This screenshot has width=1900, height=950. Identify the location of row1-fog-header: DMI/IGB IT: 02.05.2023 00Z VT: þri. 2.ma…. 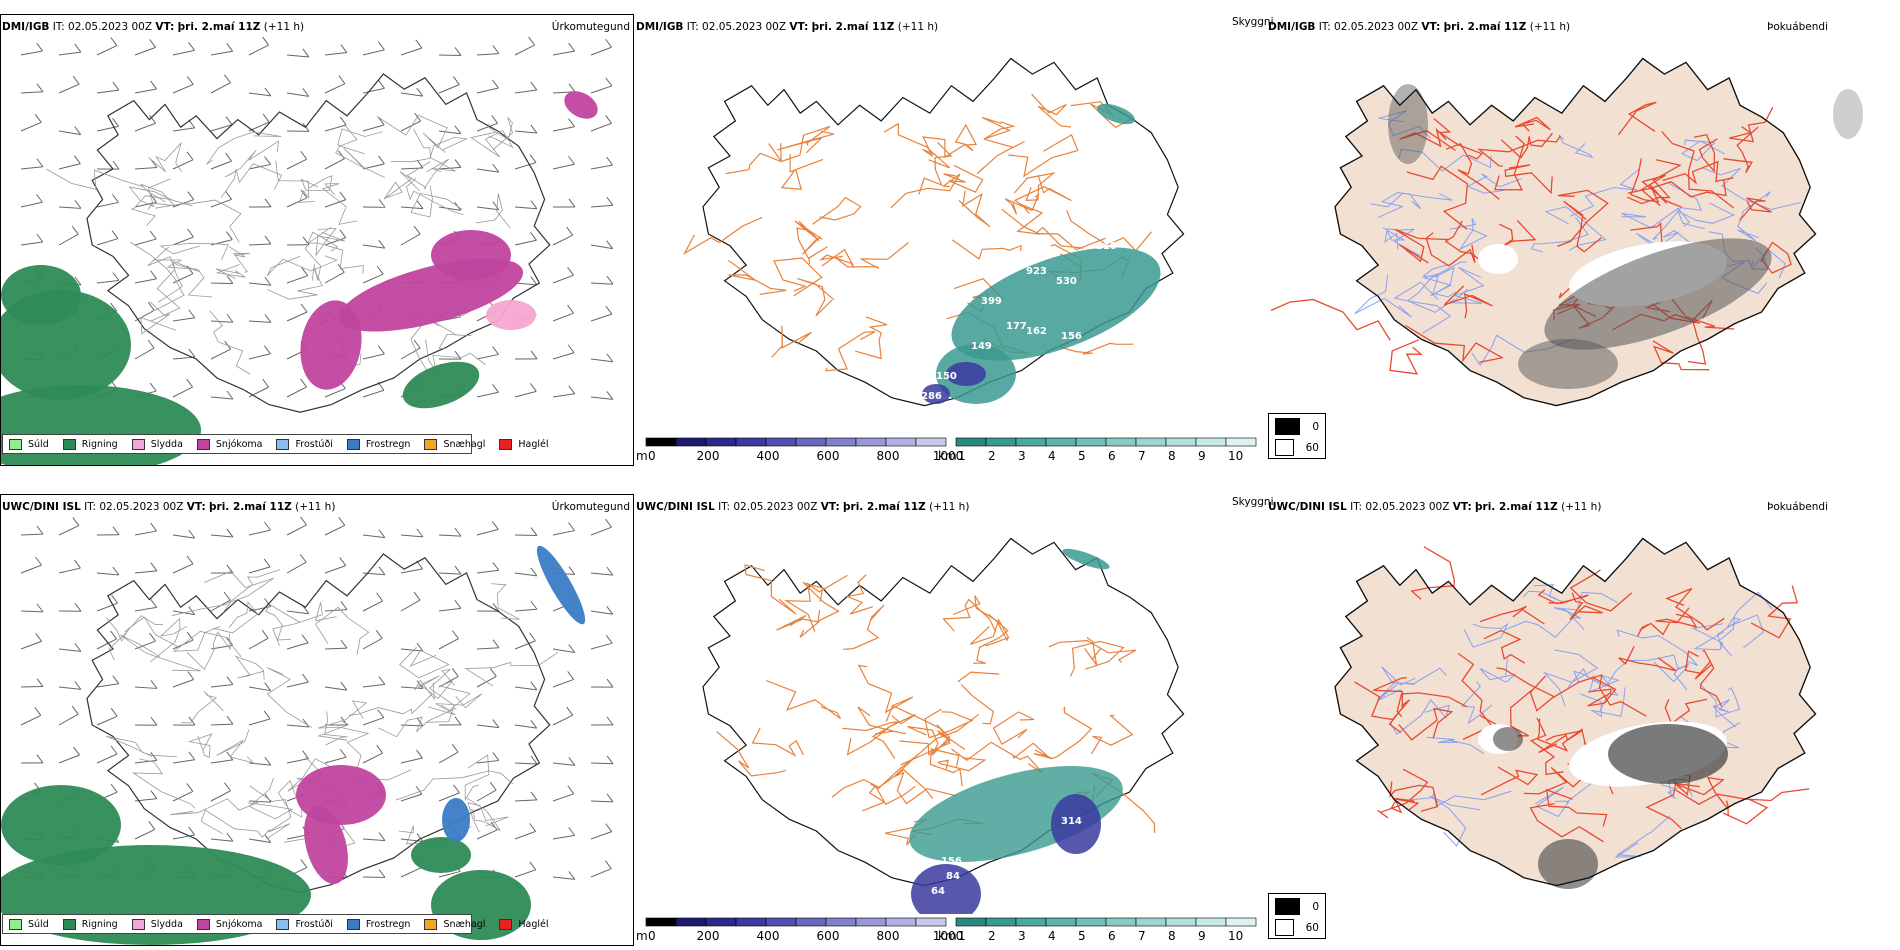
(1419, 27).